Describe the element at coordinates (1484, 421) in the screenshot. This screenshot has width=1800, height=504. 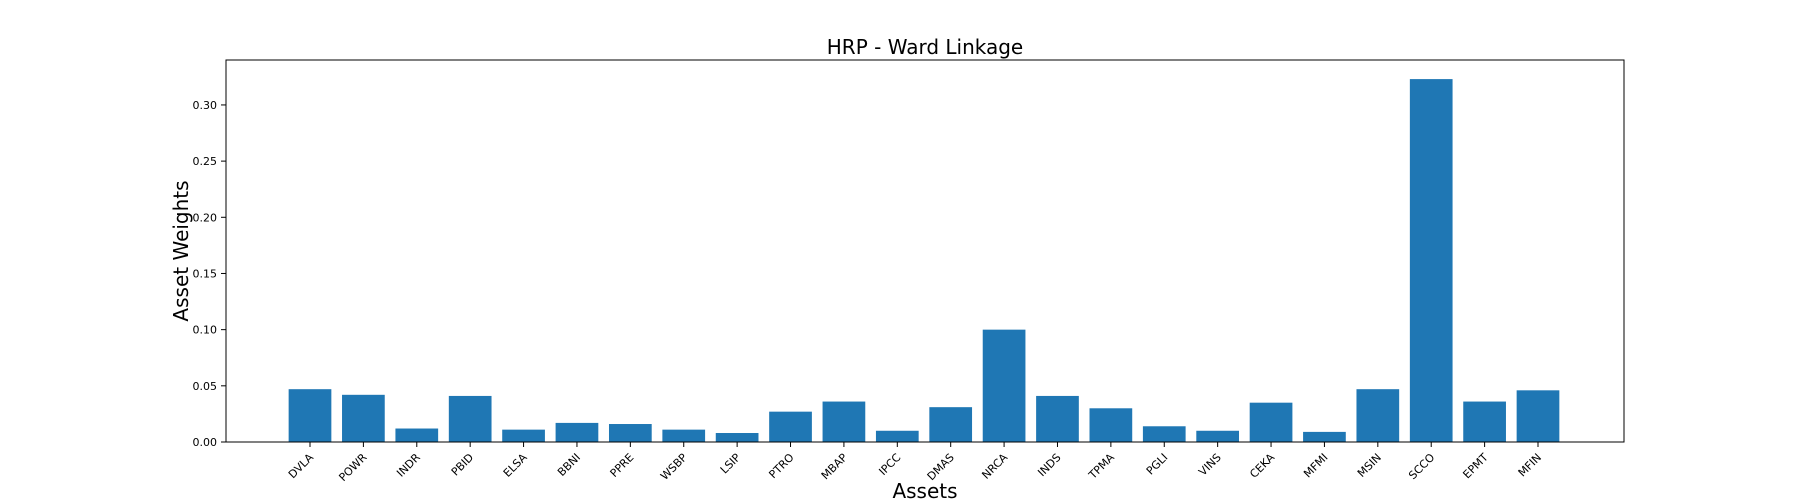
I see `bar-epmt` at that location.